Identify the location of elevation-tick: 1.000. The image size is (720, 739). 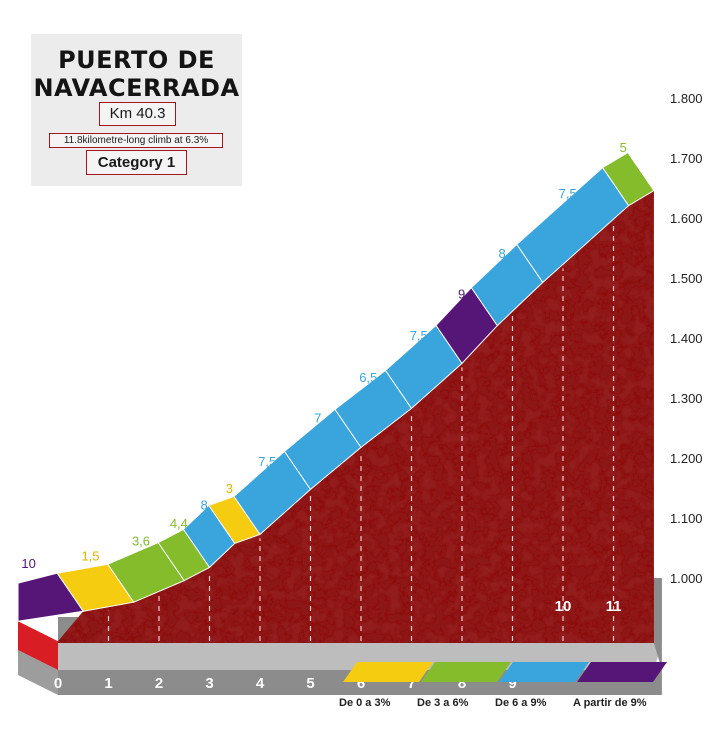
(686, 578).